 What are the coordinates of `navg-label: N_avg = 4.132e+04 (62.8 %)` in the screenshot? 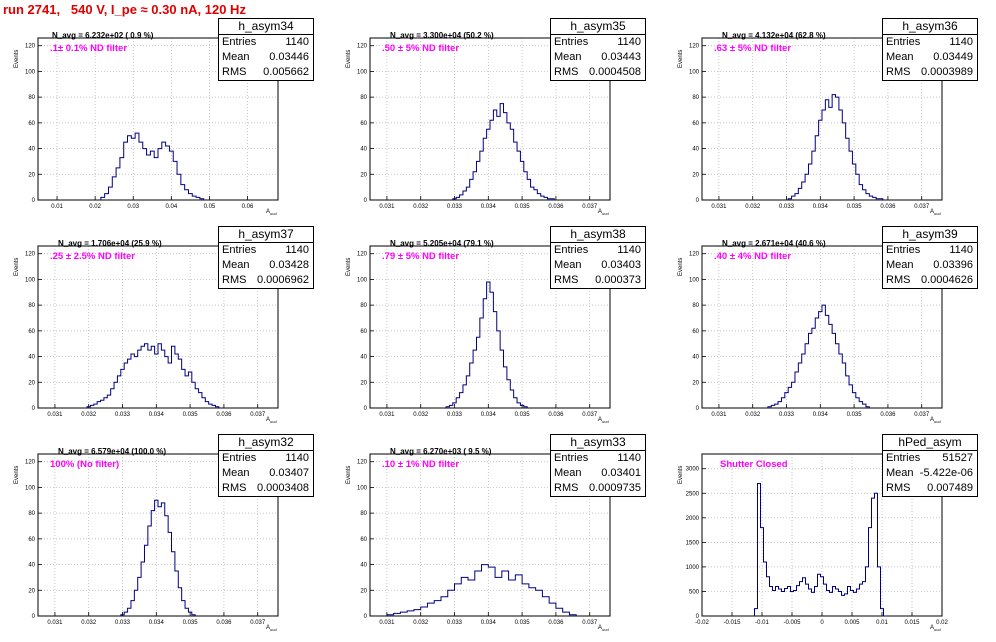 It's located at (774, 35).